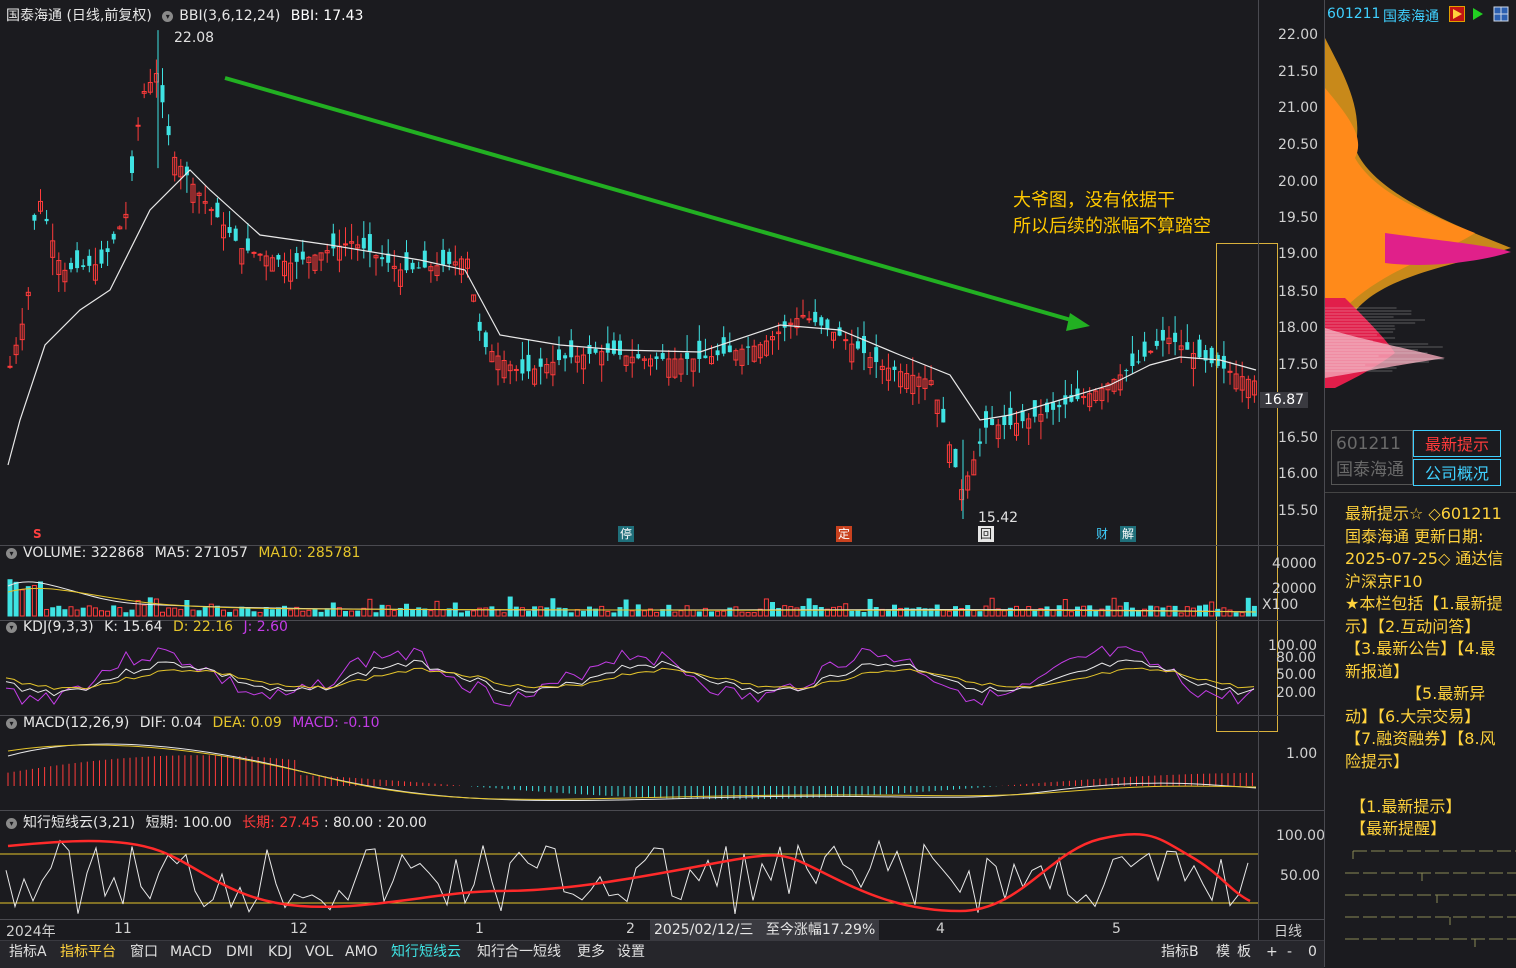 This screenshot has width=1516, height=968. I want to click on kdj-chart, so click(629, 668).